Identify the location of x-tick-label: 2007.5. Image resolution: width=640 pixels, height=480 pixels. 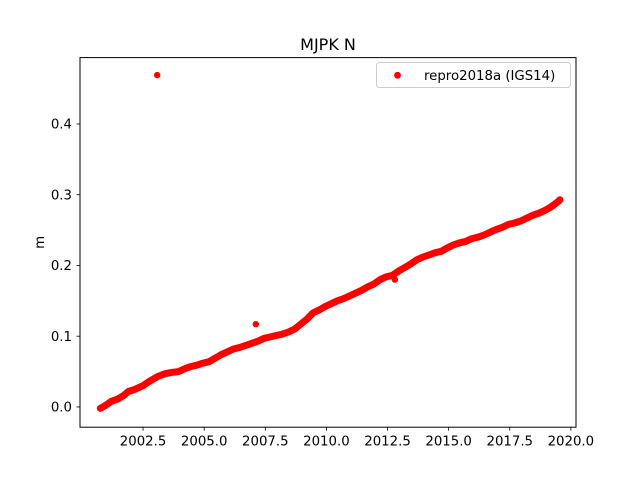
(265, 442).